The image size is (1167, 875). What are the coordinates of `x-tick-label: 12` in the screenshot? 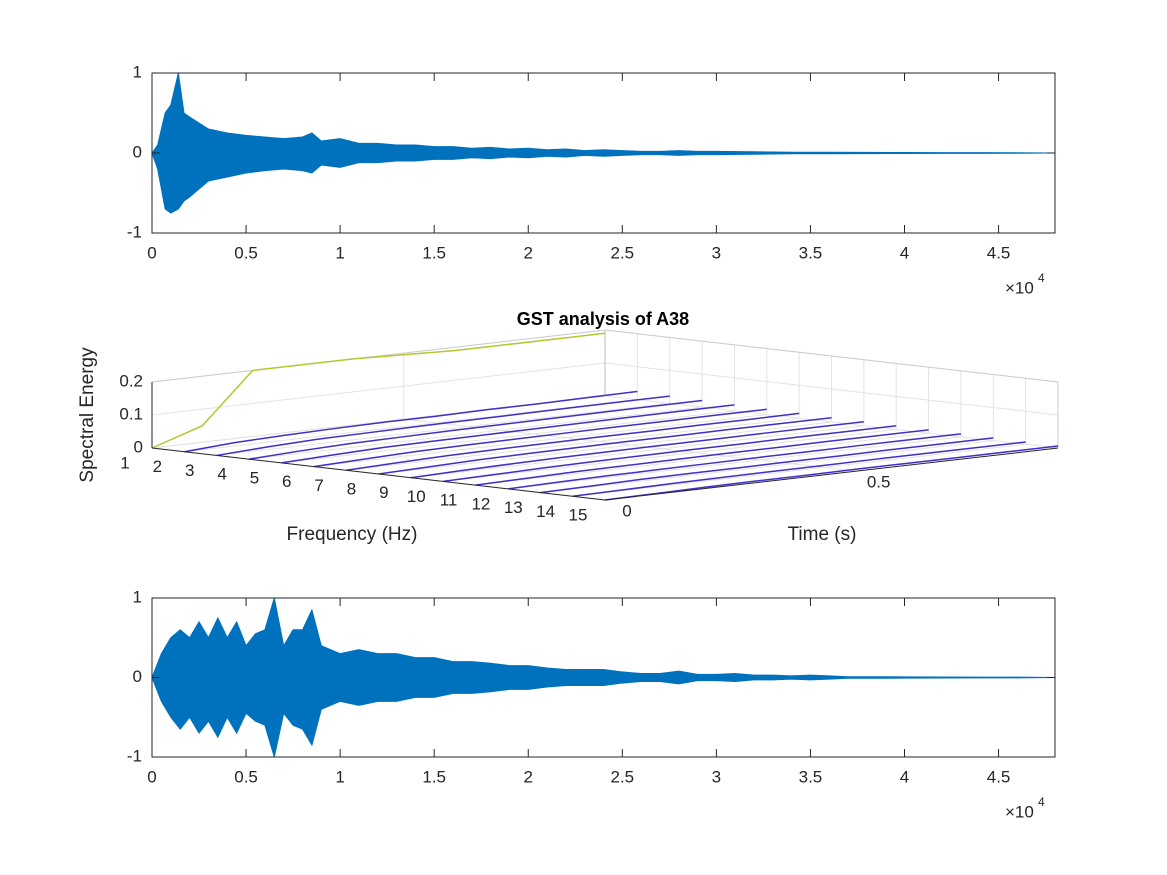 It's located at (480, 503).